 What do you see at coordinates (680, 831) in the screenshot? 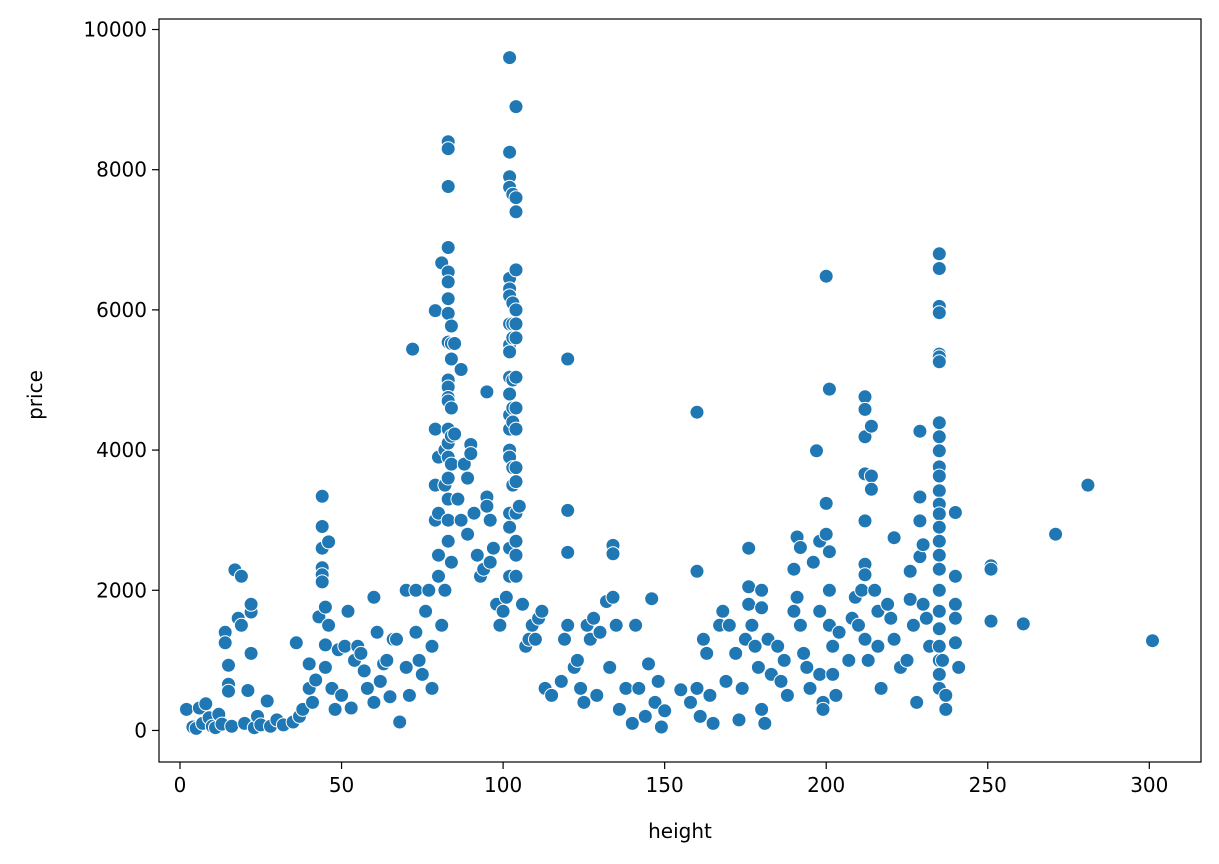
I see `x-axis-label: height` at bounding box center [680, 831].